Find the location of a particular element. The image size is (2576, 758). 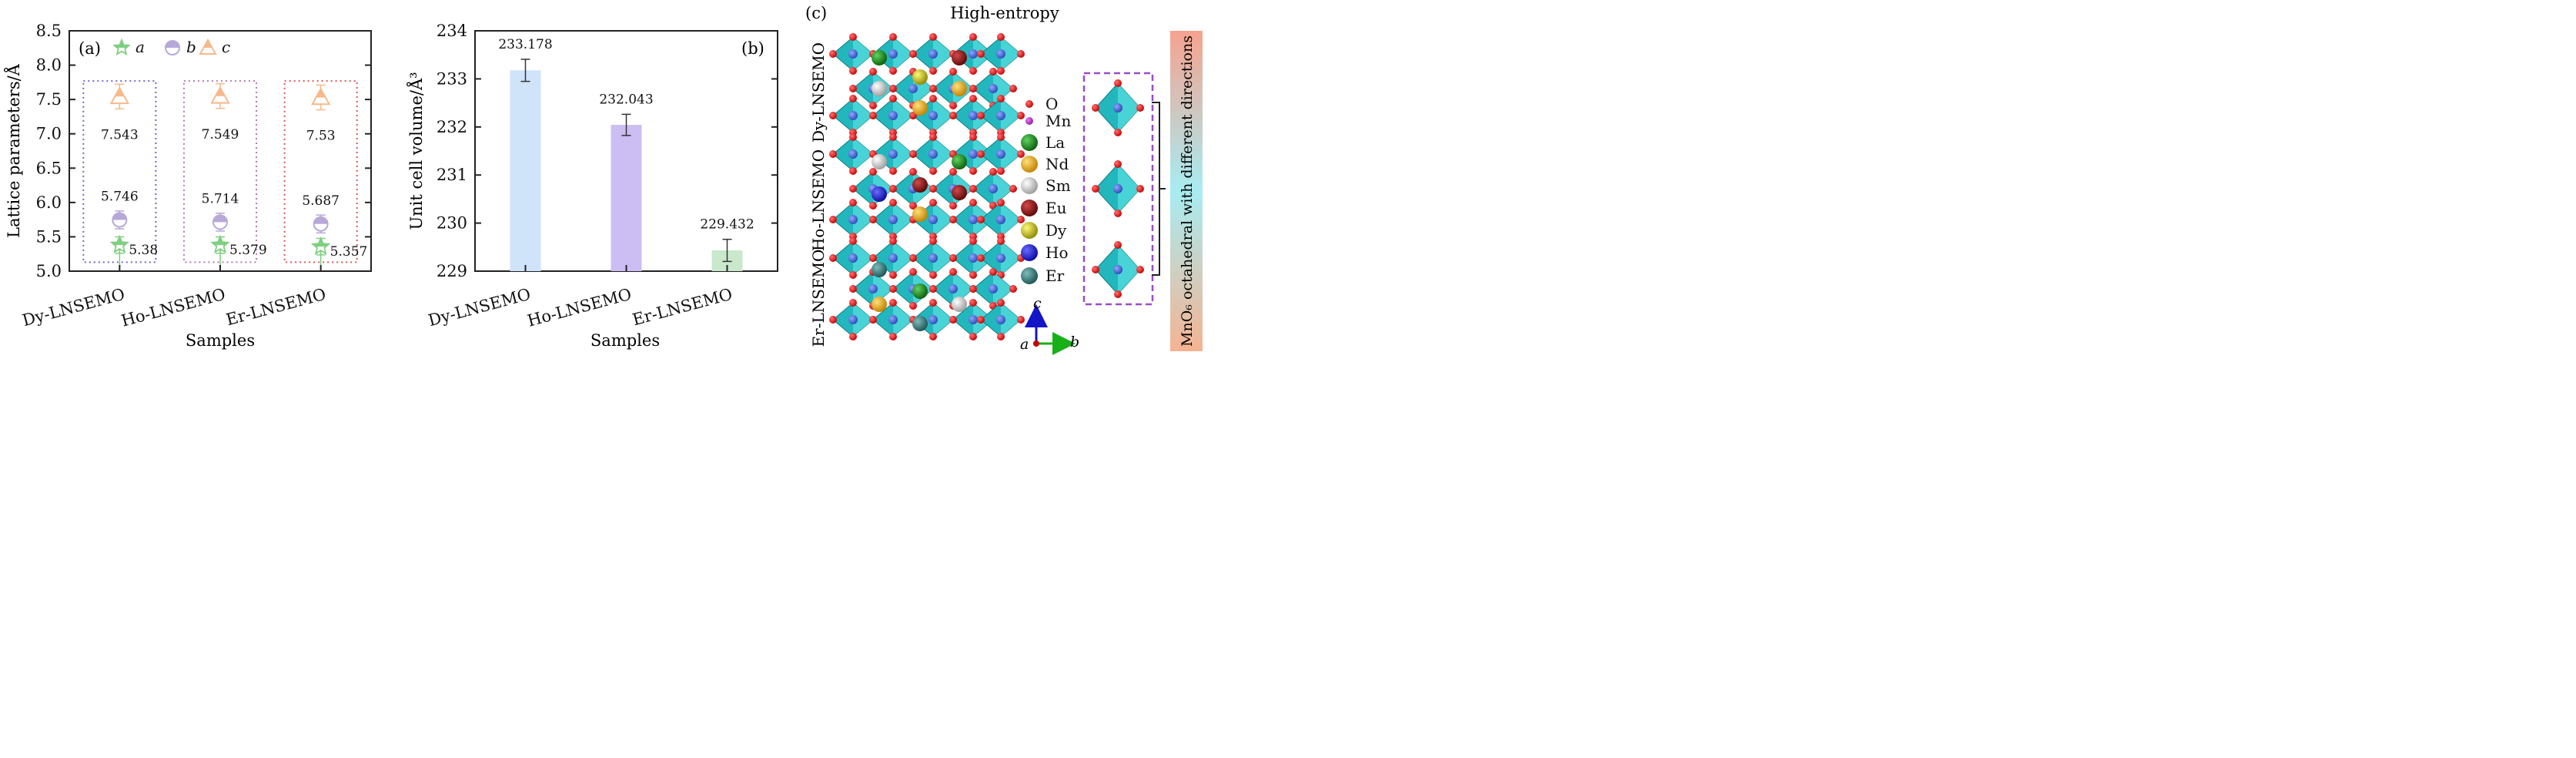

y-tick-label-b: 231 is located at coordinates (452, 175).